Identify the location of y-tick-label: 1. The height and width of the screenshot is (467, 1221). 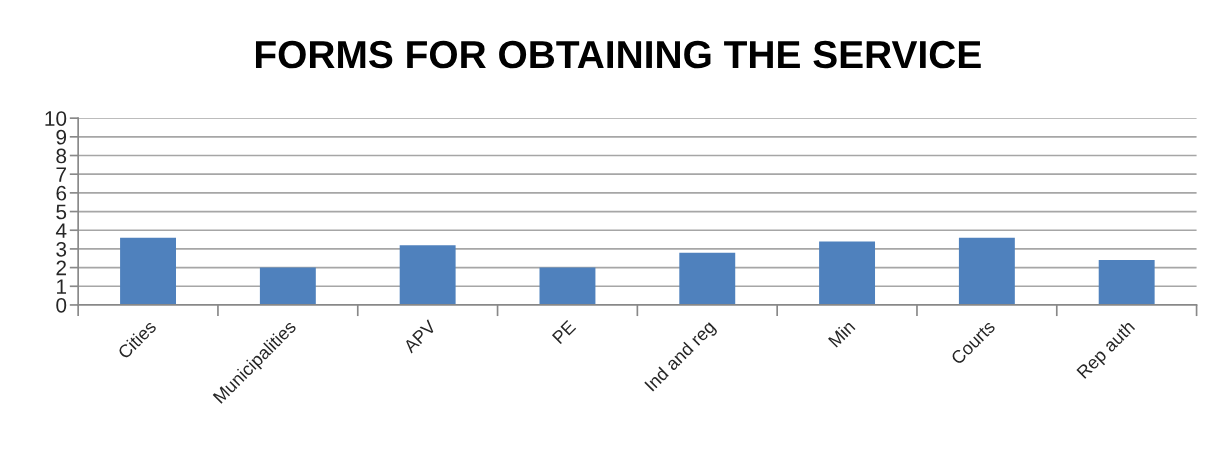
(62, 286).